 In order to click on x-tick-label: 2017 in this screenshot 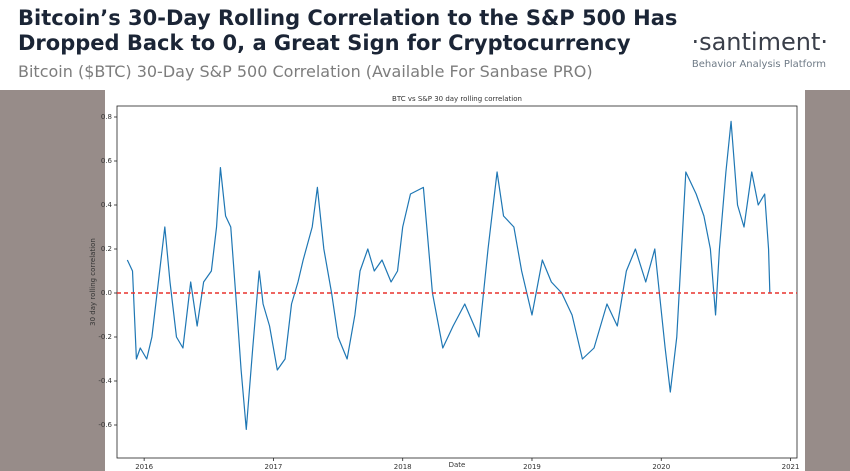, I will do `click(274, 467)`.